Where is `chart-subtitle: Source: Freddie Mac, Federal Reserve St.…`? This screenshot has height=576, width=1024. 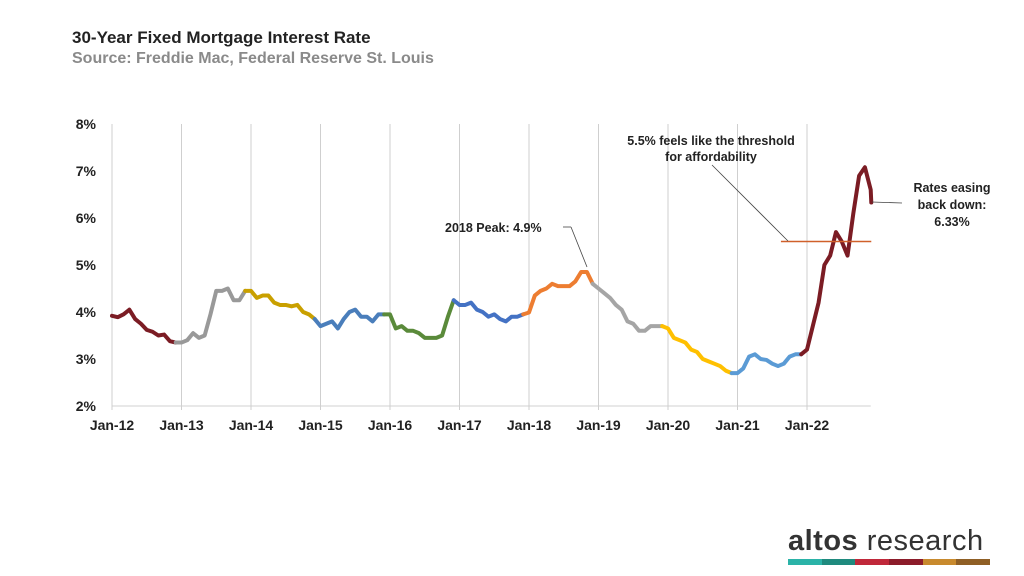 chart-subtitle: Source: Freddie Mac, Federal Reserve St.… is located at coordinates (253, 58).